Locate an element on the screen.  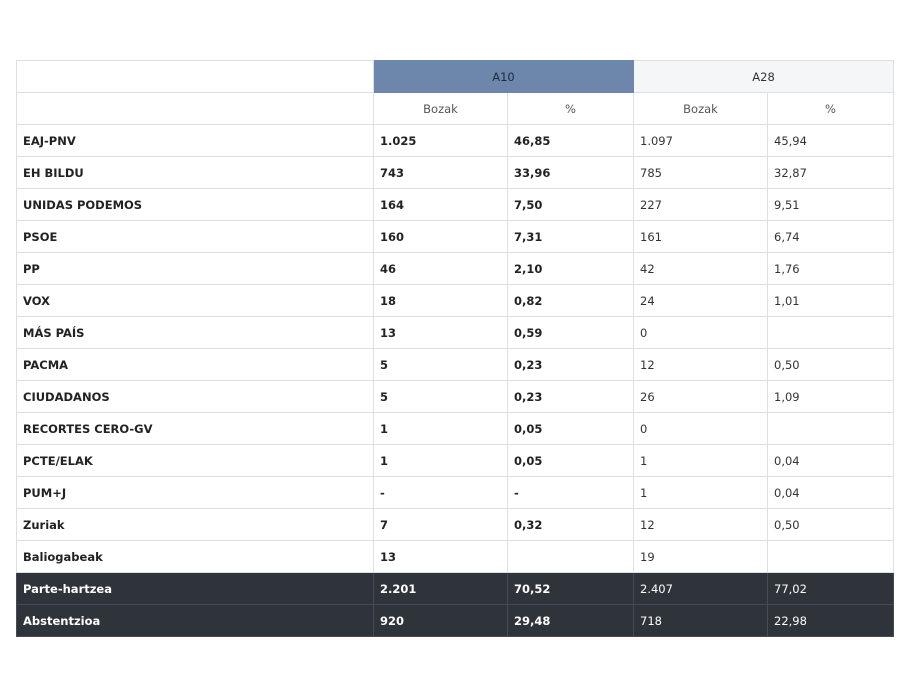
a10-pct-cell: 7,31 is located at coordinates (570, 236).